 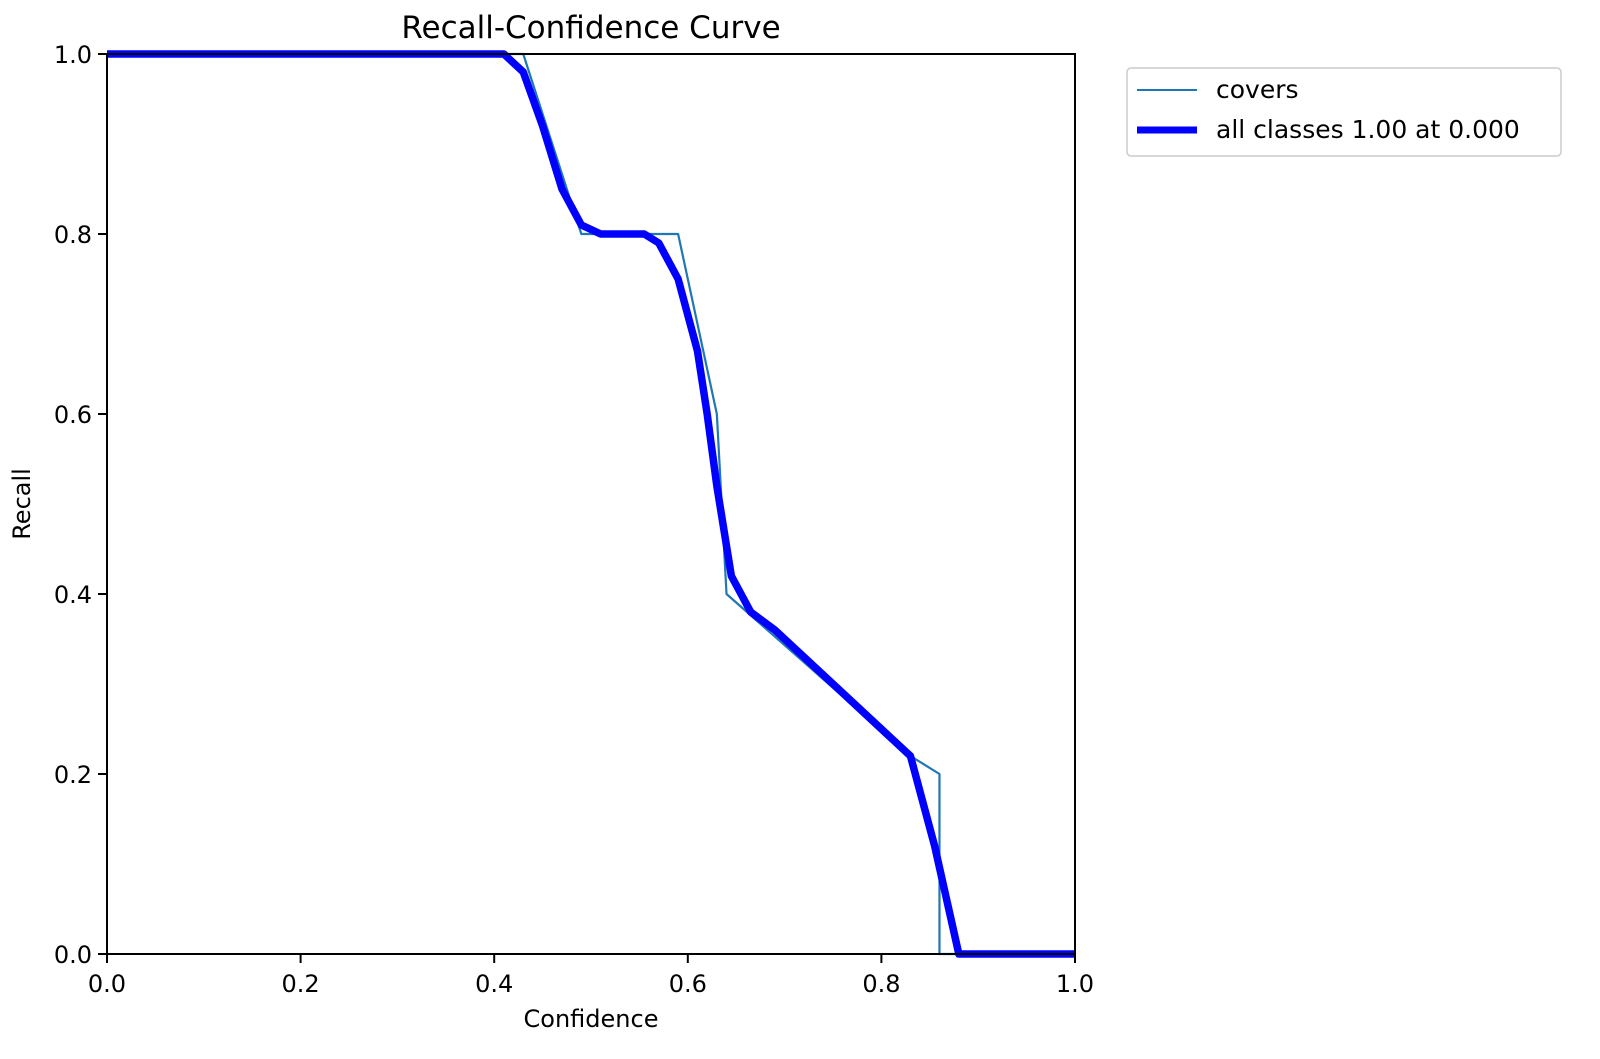 I want to click on x-tick-label: 0.2, so click(x=301, y=984).